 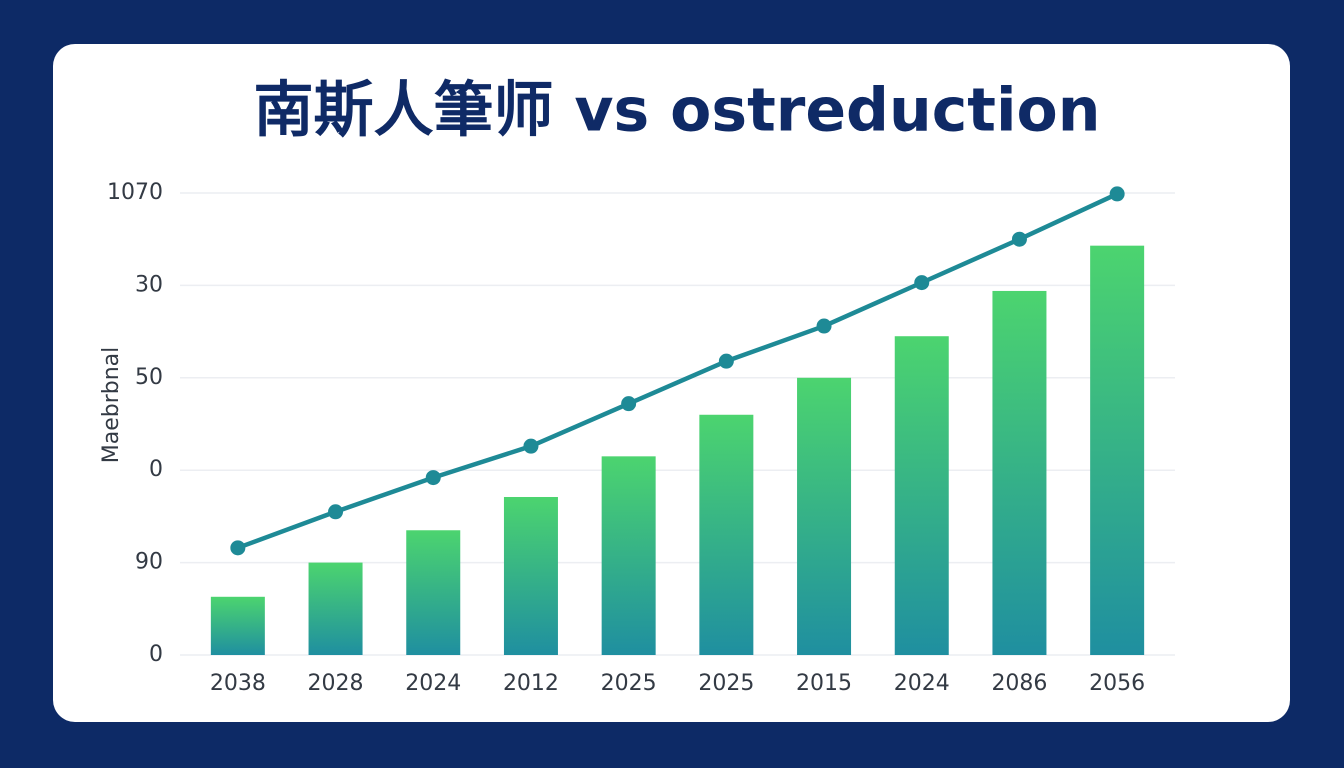 What do you see at coordinates (677, 111) in the screenshot?
I see `chart-title: 南斯人筆师 vs ostreduction` at bounding box center [677, 111].